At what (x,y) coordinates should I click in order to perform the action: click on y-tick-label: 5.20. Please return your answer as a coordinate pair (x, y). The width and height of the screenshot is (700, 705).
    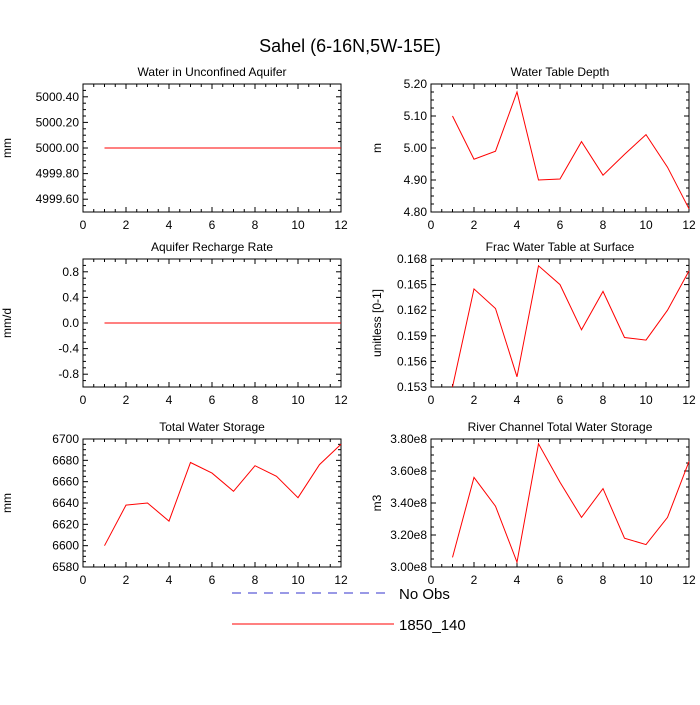
    Looking at the image, I should click on (416, 84).